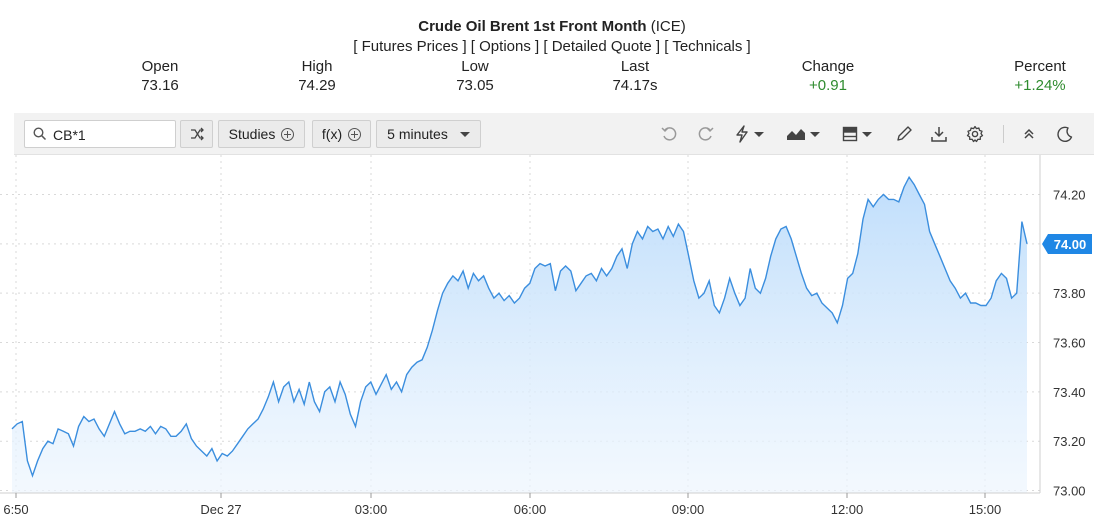 Image resolution: width=1104 pixels, height=520 pixels. Describe the element at coordinates (410, 46) in the screenshot. I see `futures-prices-link: Futures Prices` at that location.